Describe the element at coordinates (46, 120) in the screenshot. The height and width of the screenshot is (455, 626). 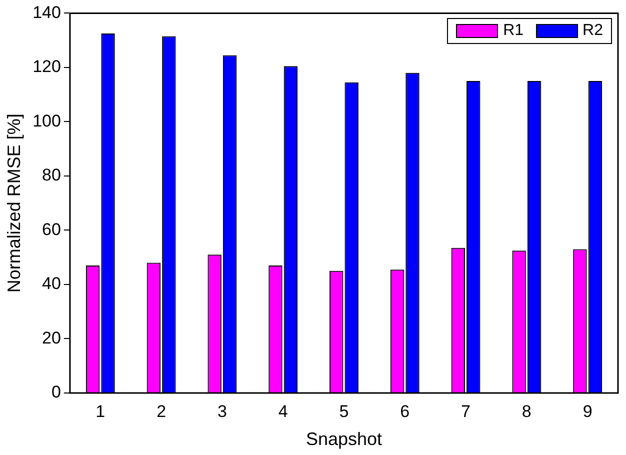
I see `y-tick-label: 100` at that location.